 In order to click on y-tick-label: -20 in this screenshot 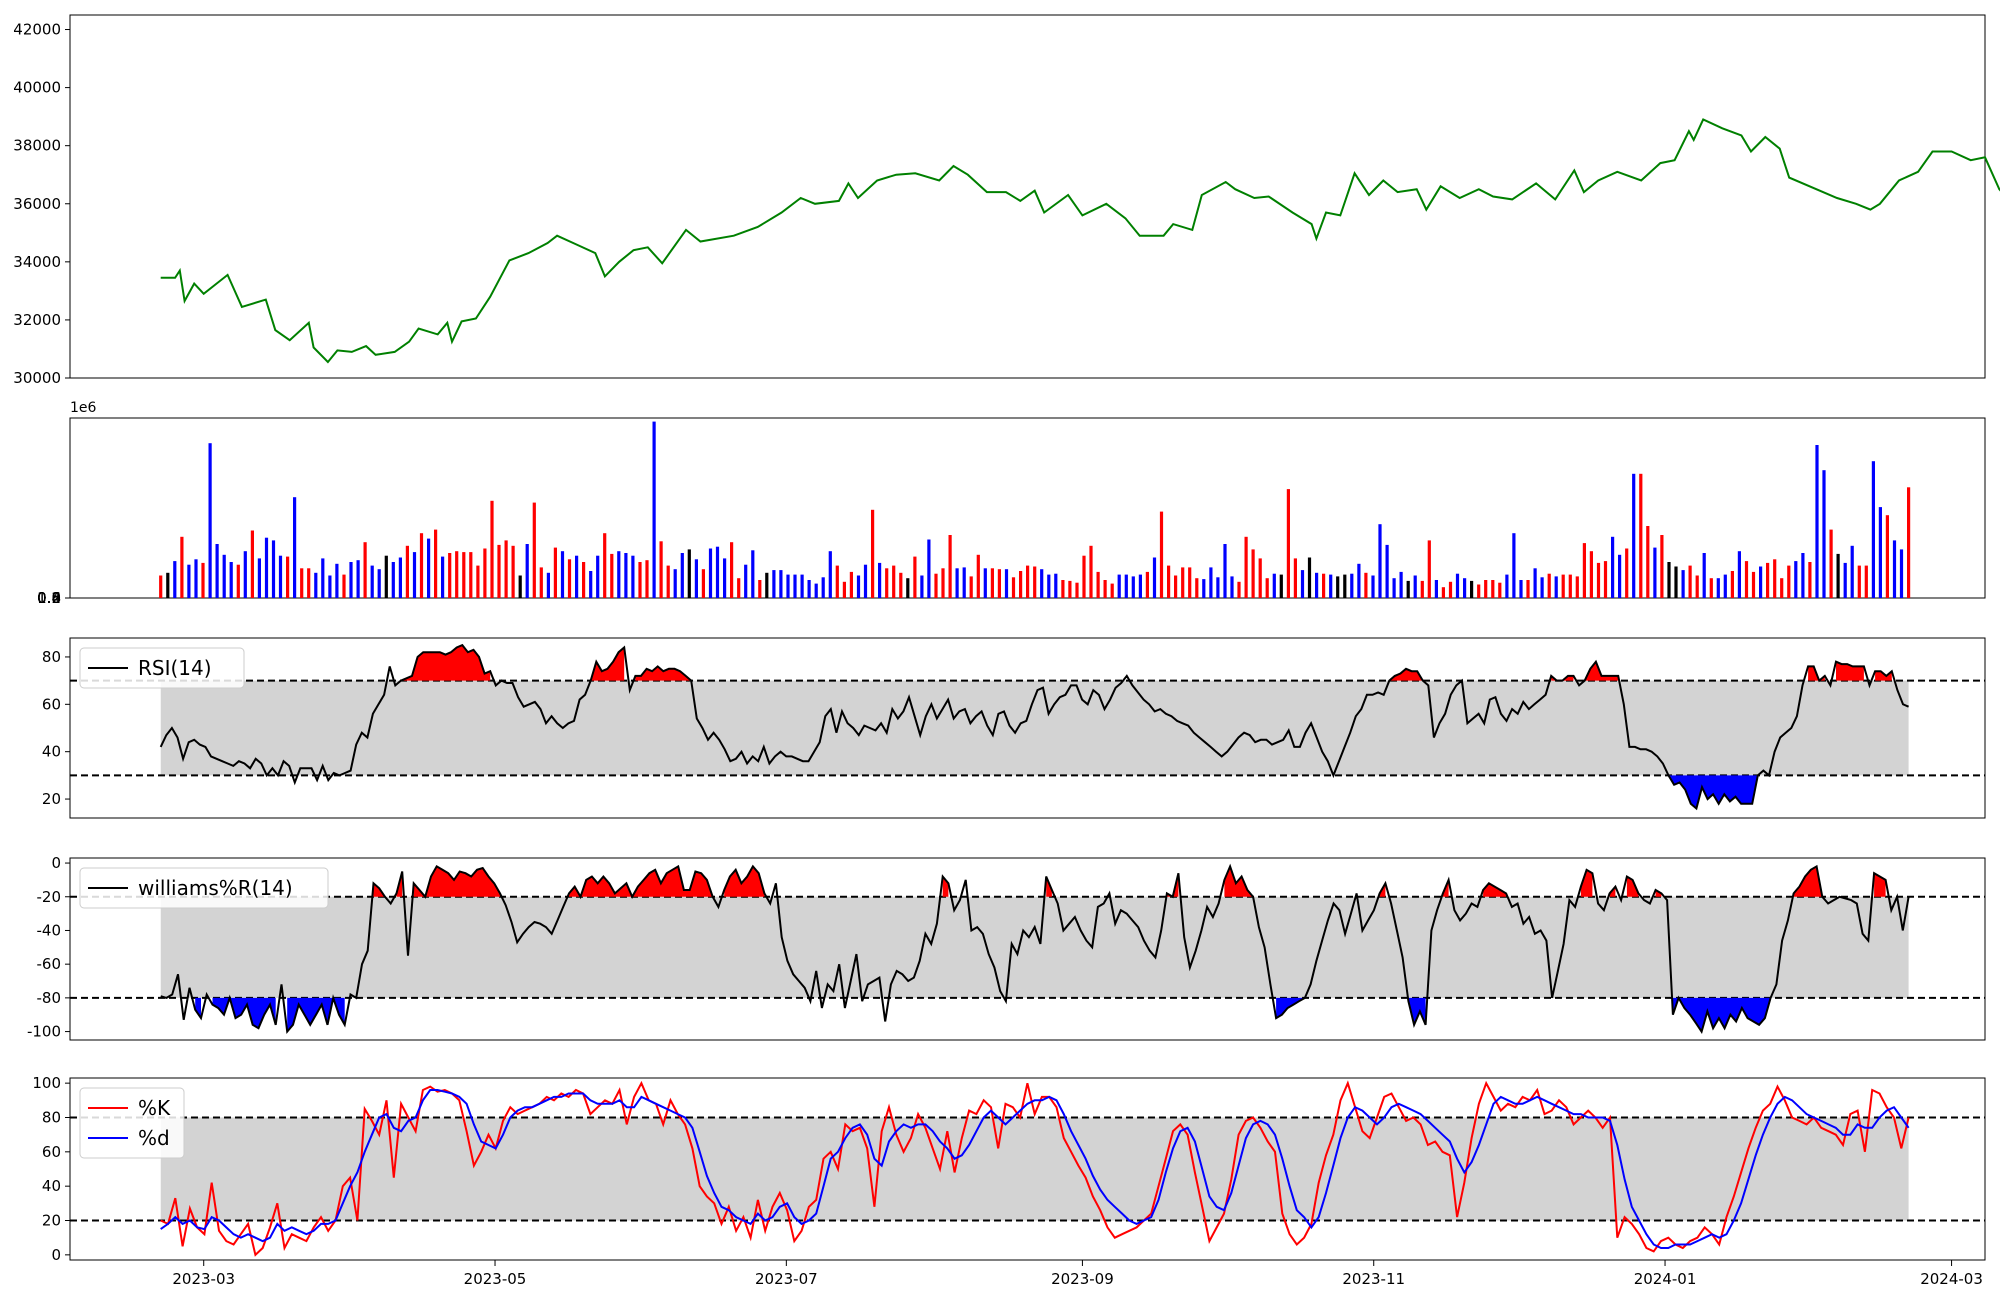, I will do `click(49, 897)`.